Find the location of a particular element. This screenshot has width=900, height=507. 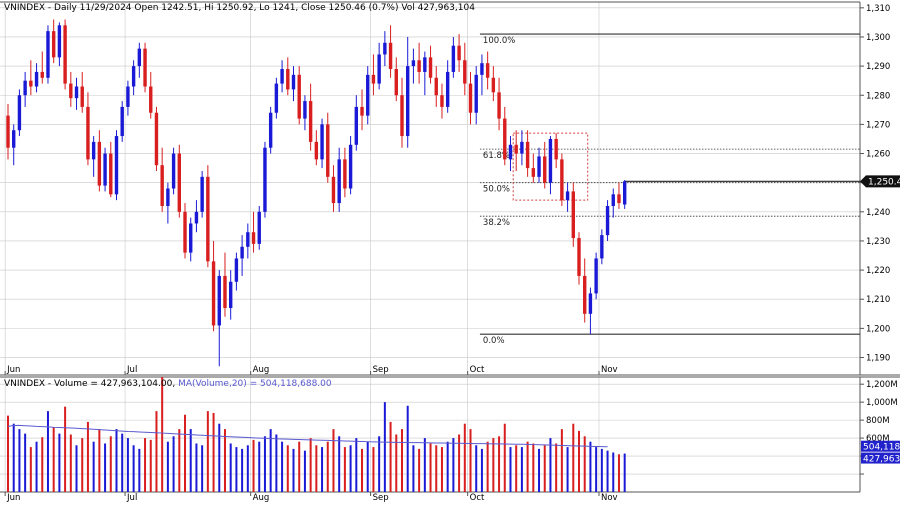

price-tick-label: 1,260 is located at coordinates (878, 155).